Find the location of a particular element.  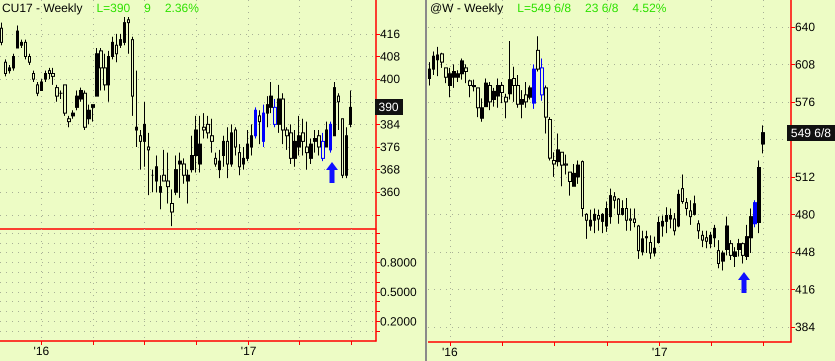

annotation: 390 is located at coordinates (388, 107).